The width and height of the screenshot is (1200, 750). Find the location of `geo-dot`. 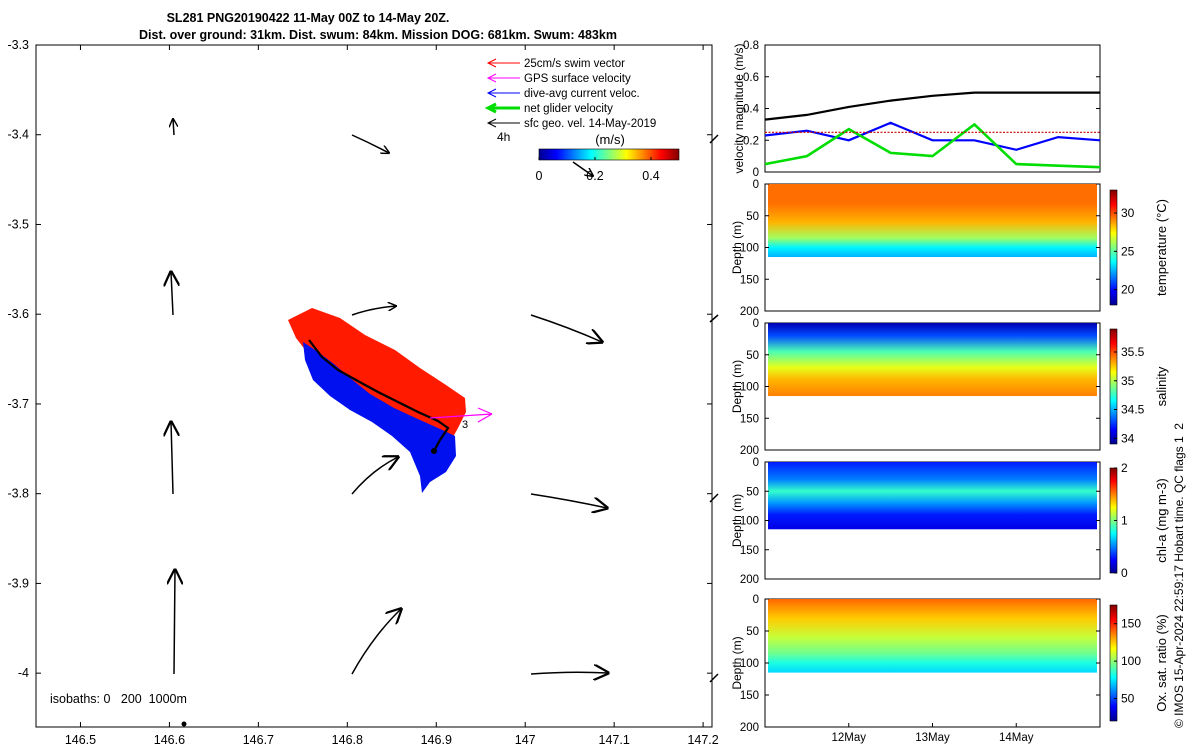

geo-dot is located at coordinates (184, 724).